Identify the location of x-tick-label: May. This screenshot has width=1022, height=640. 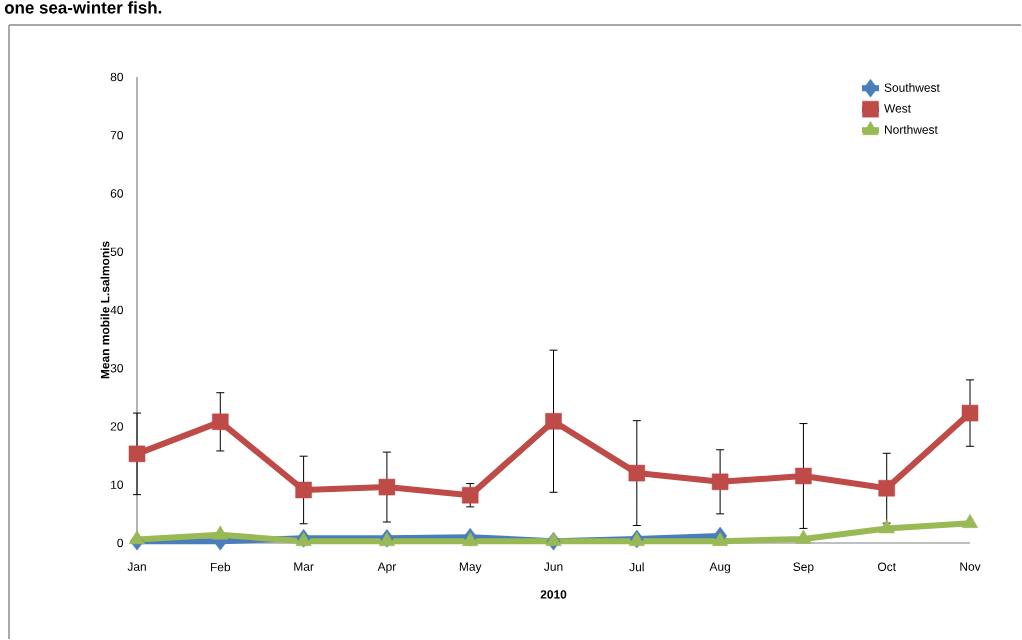
(470, 568).